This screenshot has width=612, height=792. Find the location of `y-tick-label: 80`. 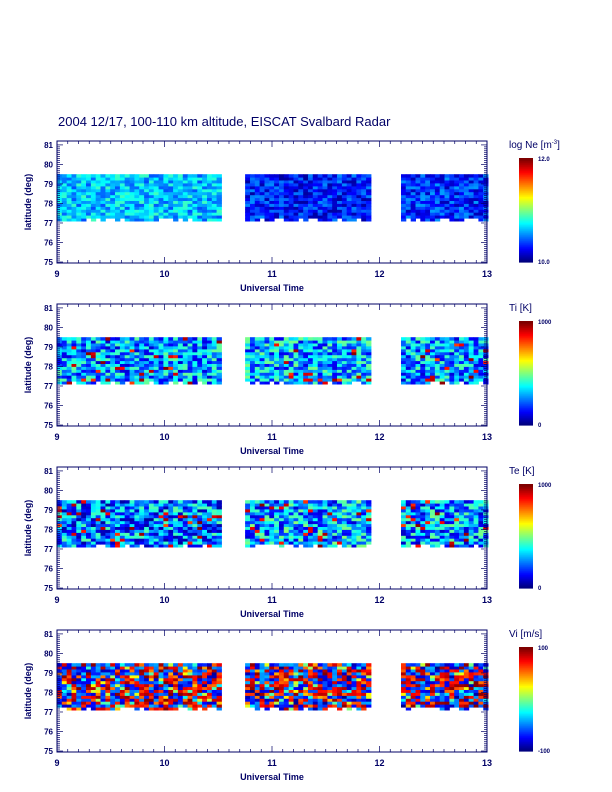

y-tick-label: 80 is located at coordinates (48, 490).